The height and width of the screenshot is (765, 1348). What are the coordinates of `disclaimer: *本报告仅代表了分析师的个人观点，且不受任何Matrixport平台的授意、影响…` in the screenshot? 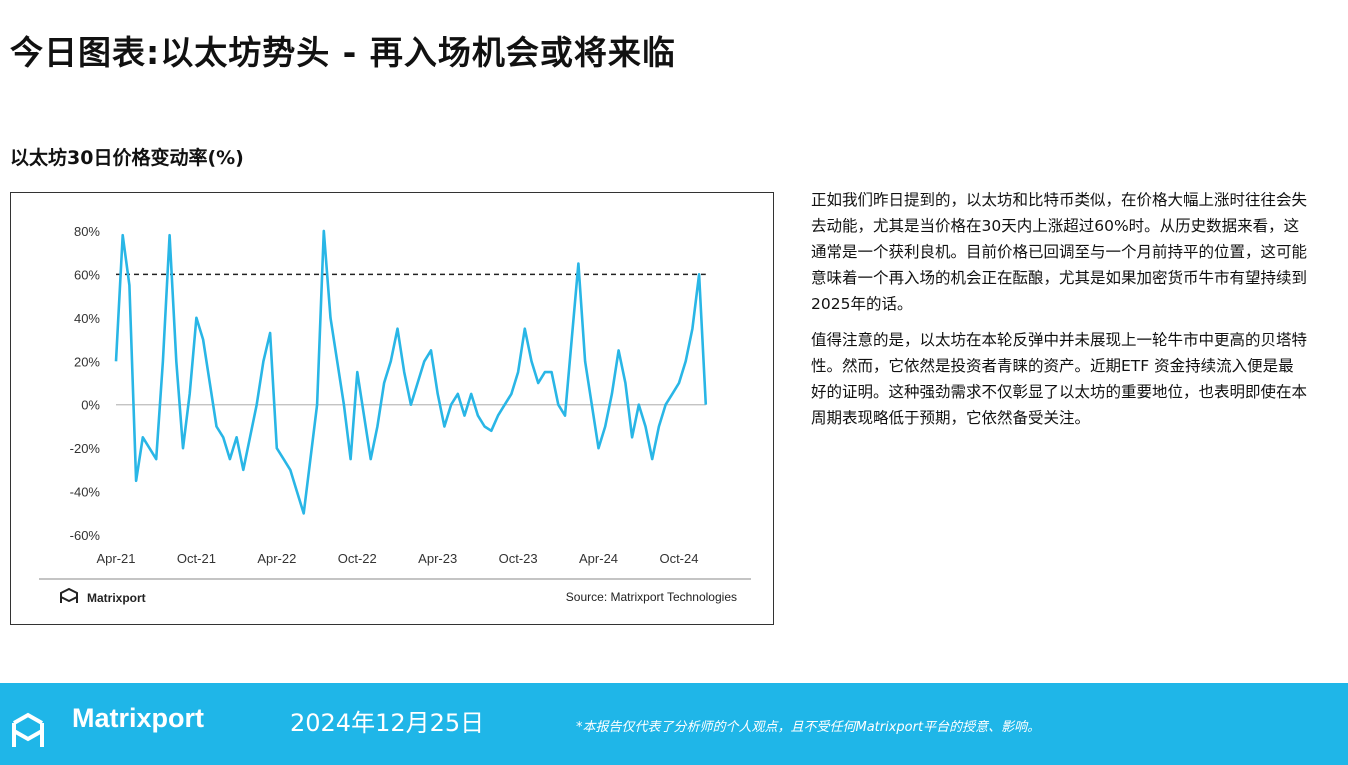 It's located at (808, 727).